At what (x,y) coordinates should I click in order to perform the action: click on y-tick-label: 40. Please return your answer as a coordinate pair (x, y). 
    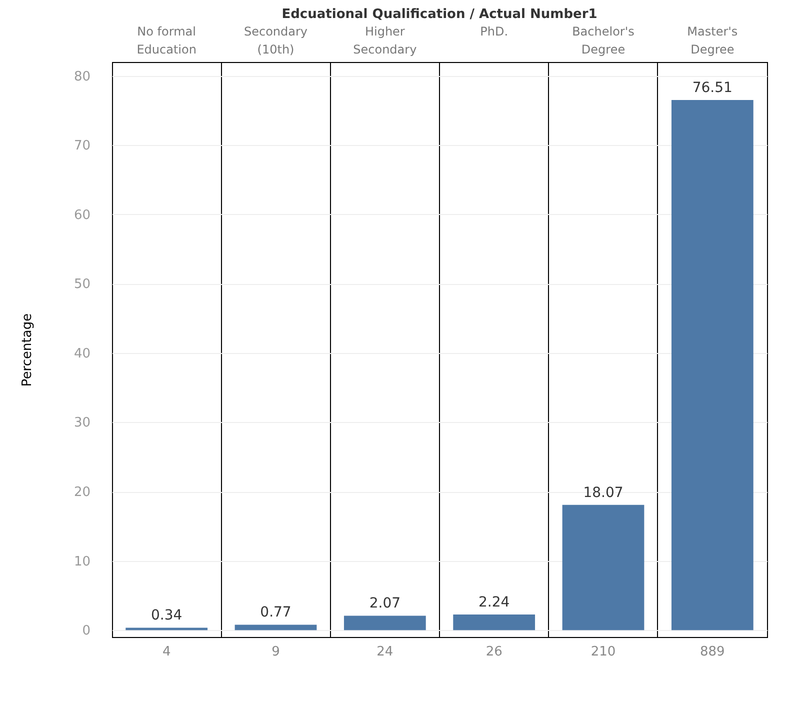
    Looking at the image, I should click on (82, 354).